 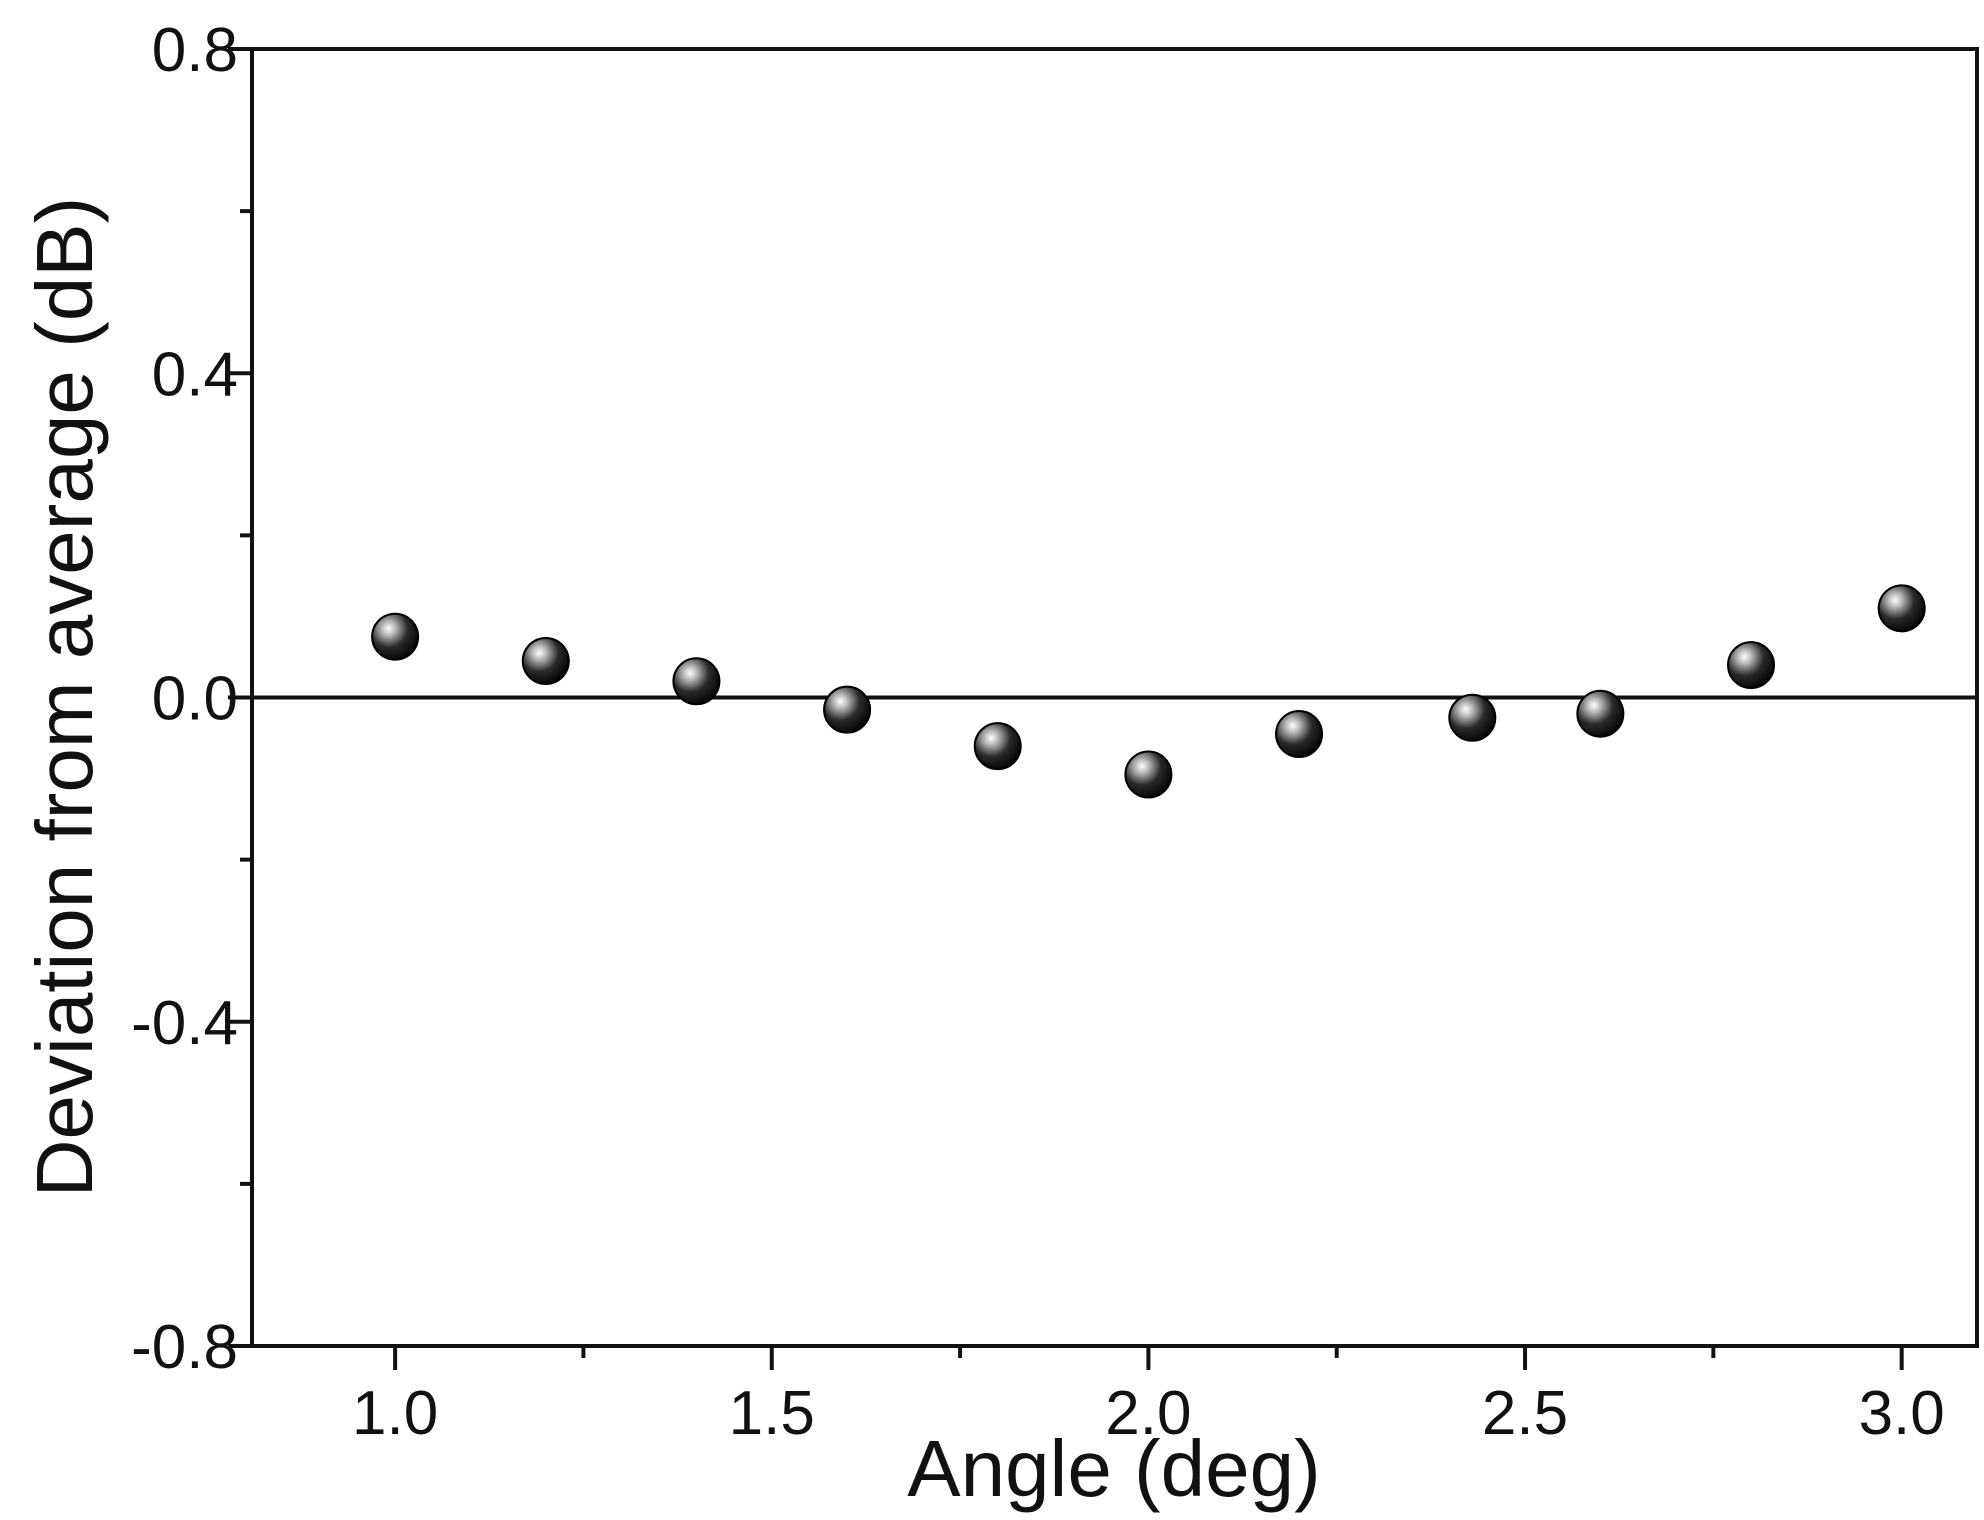 I want to click on y-axis-title: Deviation from average (dB), so click(x=64, y=697).